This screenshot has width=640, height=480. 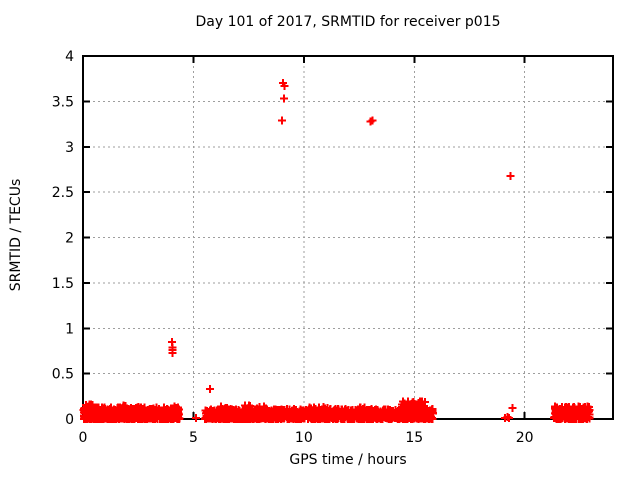 I want to click on y-tick-label: 0.5, so click(x=63, y=375).